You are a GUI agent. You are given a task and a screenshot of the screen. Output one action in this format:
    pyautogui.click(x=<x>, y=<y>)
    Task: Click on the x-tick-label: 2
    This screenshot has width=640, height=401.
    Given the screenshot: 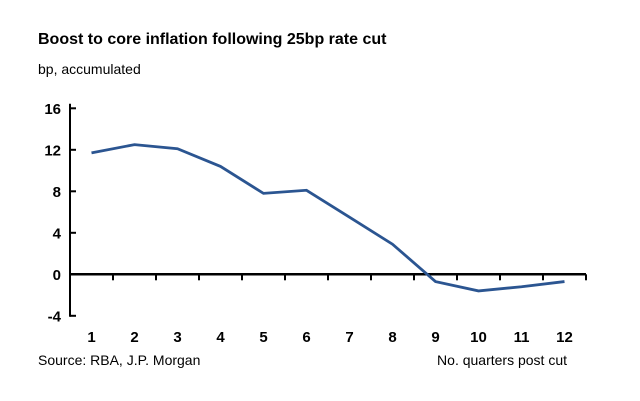 What is the action you would take?
    pyautogui.click(x=134, y=337)
    